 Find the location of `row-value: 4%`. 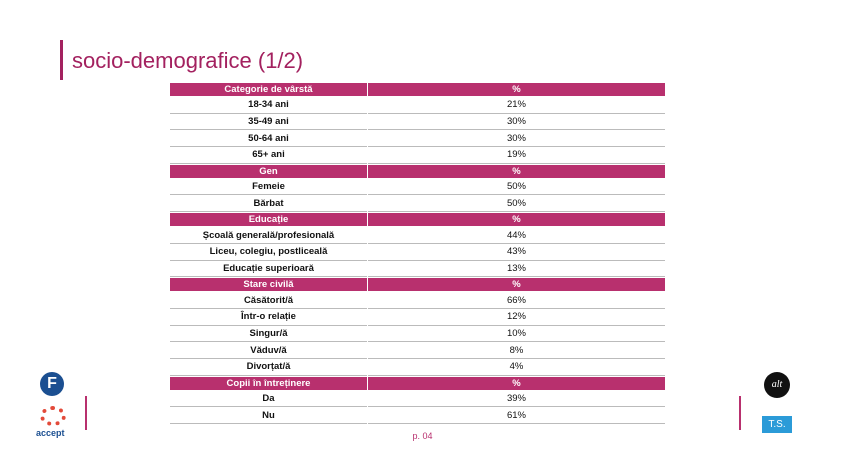

row-value: 4% is located at coordinates (516, 367).